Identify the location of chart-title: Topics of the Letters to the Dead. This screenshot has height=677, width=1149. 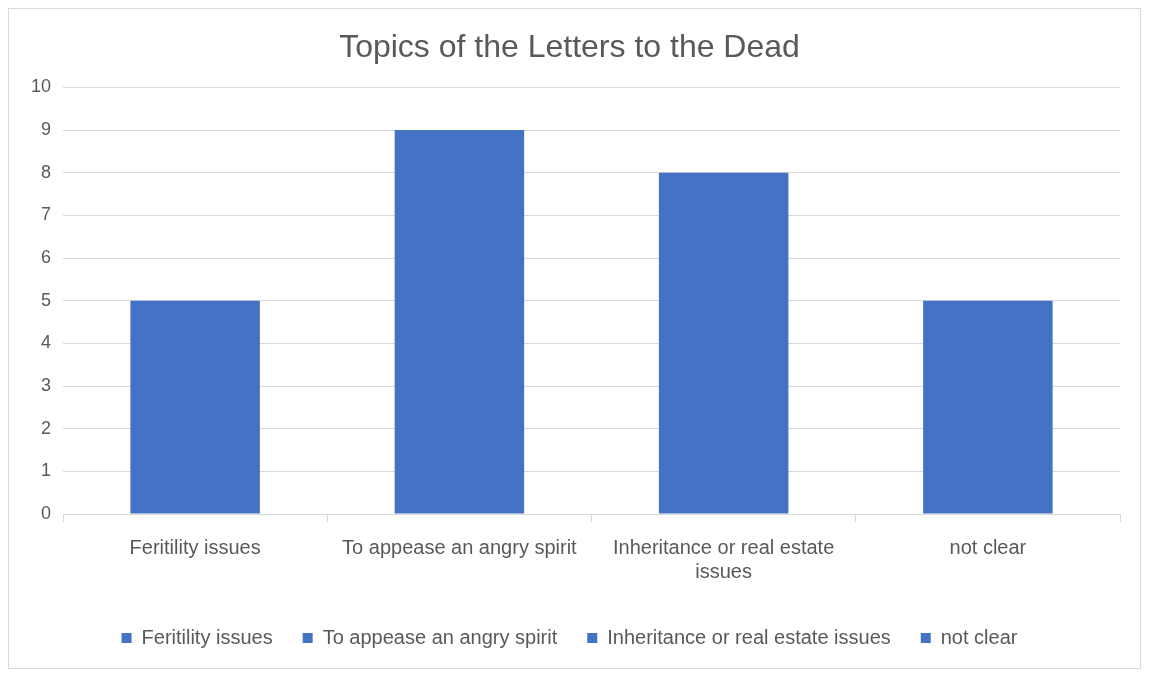
(569, 46).